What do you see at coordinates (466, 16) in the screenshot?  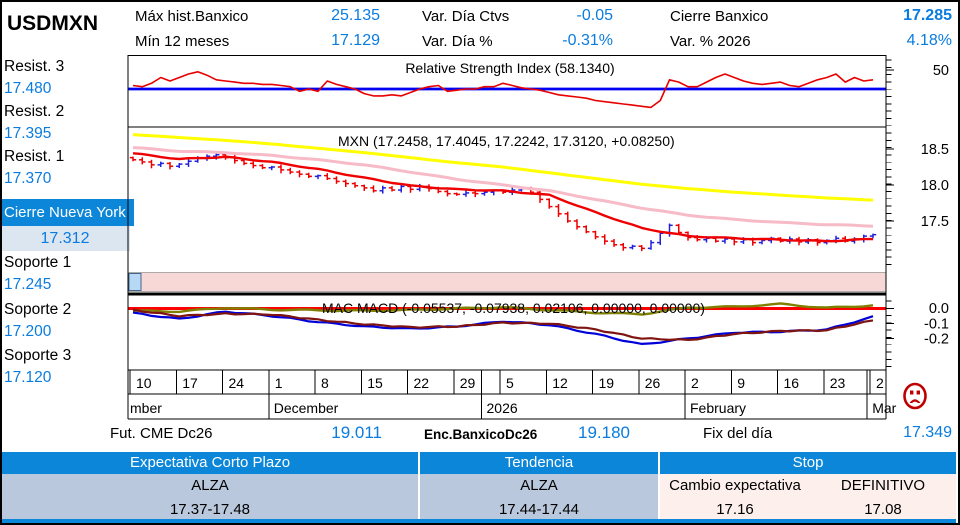 I see `stat-label-var-ctvs: Var. Día Ctvs` at bounding box center [466, 16].